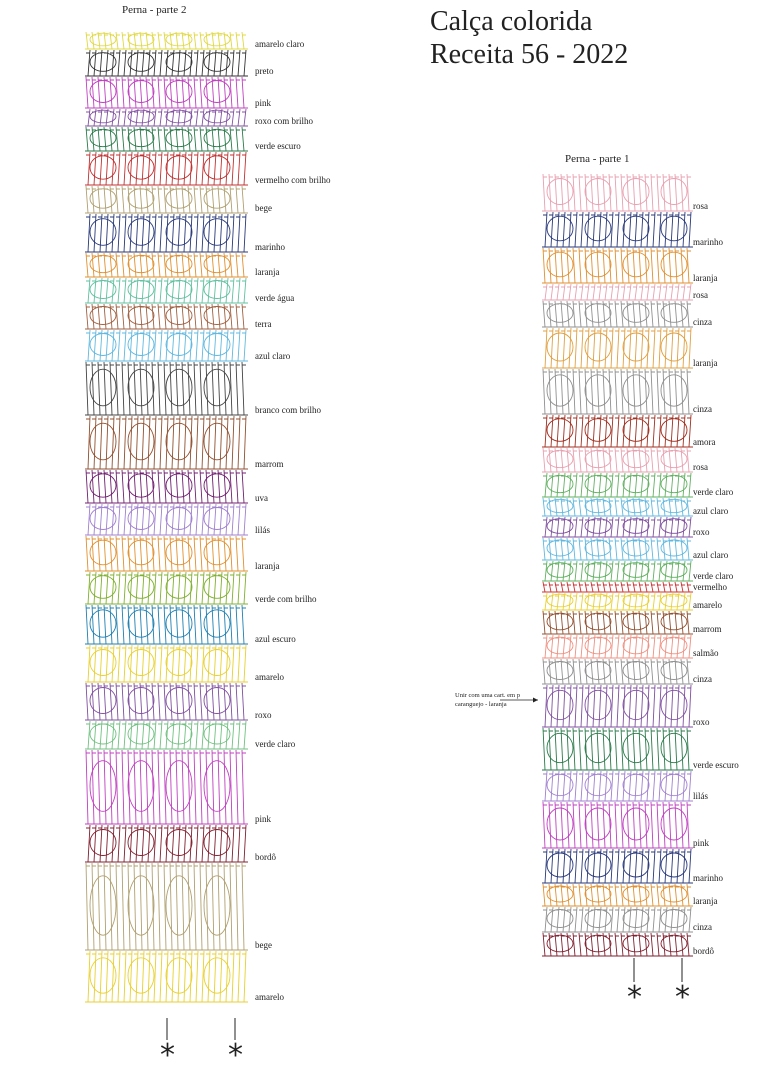 This screenshot has height=1072, width=768. What do you see at coordinates (264, 71) in the screenshot?
I see `color-label: preto` at bounding box center [264, 71].